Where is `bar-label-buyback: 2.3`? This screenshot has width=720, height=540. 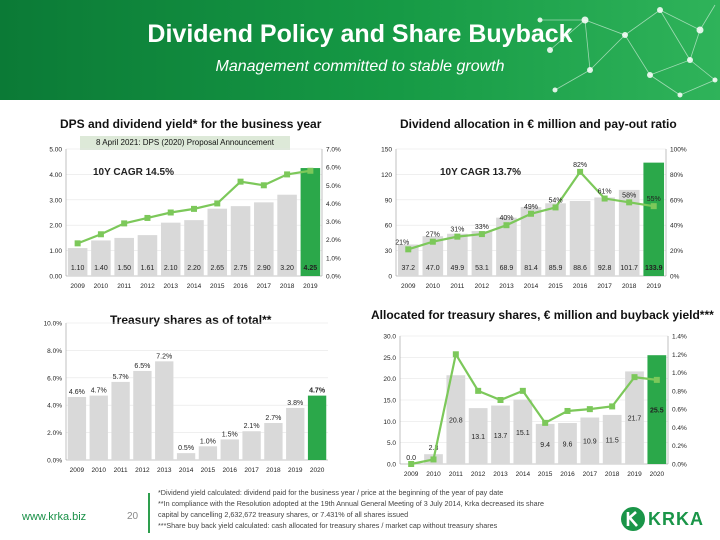
bar-label-buyback: 2.3 is located at coordinates (434, 448).